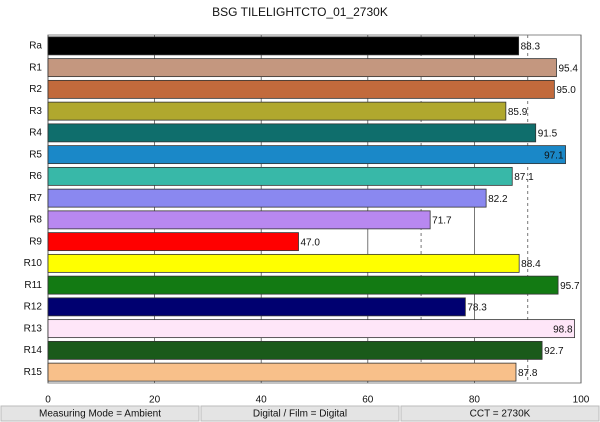 Image resolution: width=600 pixels, height=422 pixels. I want to click on value-label: 47.0, so click(311, 242).